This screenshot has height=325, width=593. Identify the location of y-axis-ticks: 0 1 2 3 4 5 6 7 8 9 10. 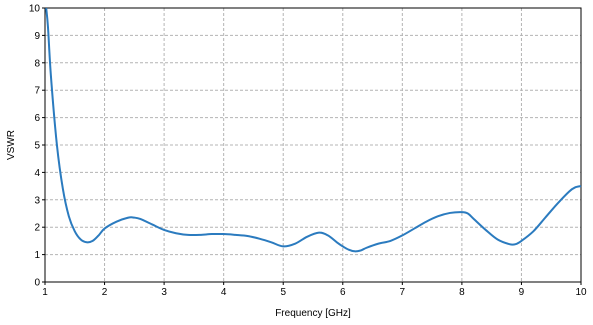
(37, 146).